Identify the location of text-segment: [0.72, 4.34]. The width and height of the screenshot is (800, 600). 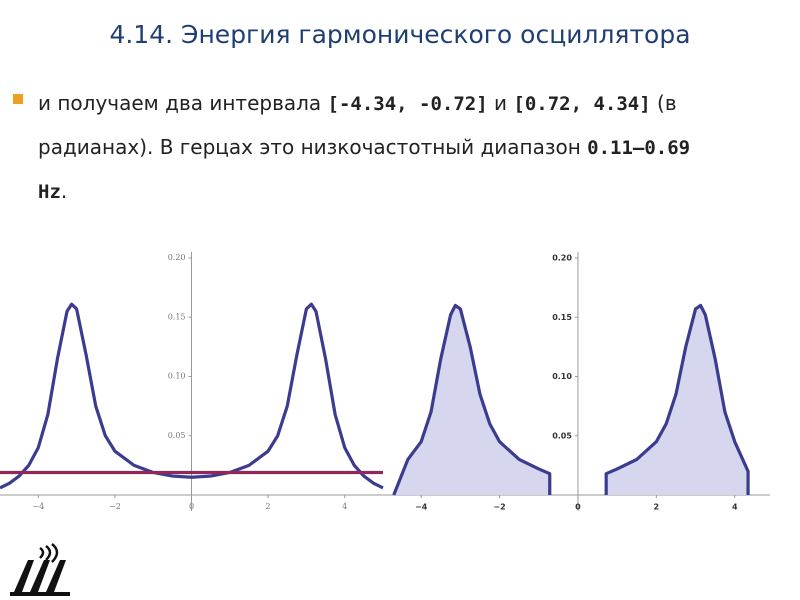
(582, 104).